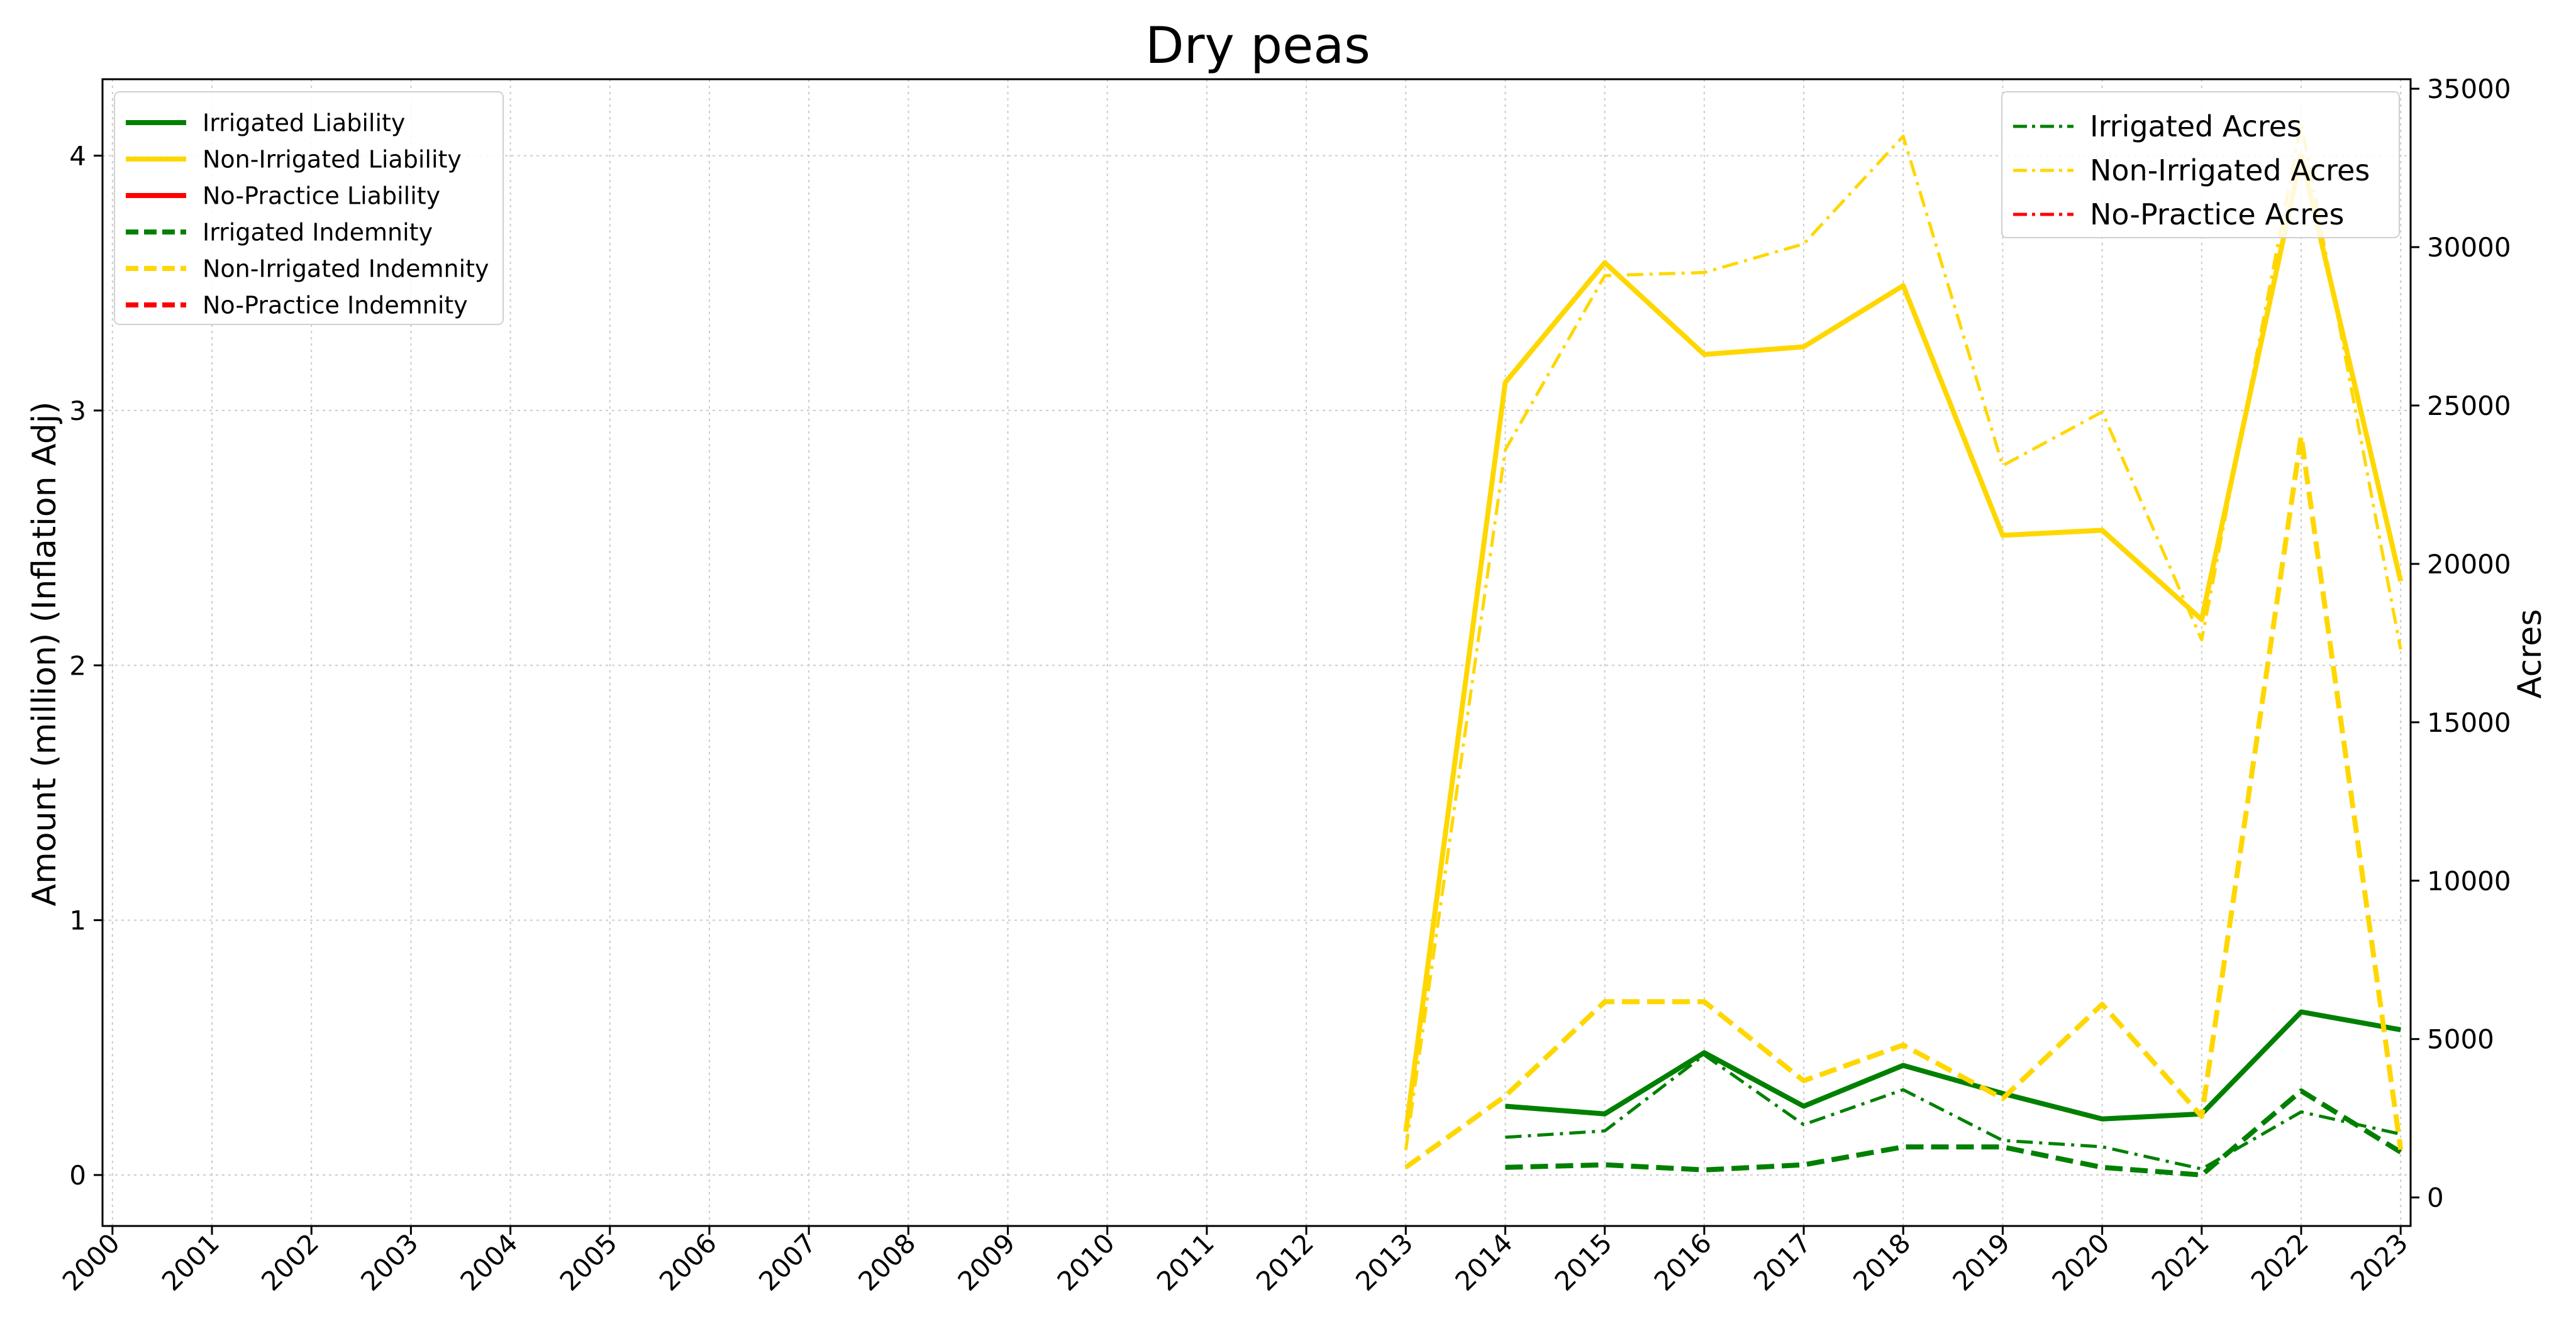 Image resolution: width=2576 pixels, height=1336 pixels. What do you see at coordinates (1683, 1261) in the screenshot?
I see `x-tick-label: 2016` at bounding box center [1683, 1261].